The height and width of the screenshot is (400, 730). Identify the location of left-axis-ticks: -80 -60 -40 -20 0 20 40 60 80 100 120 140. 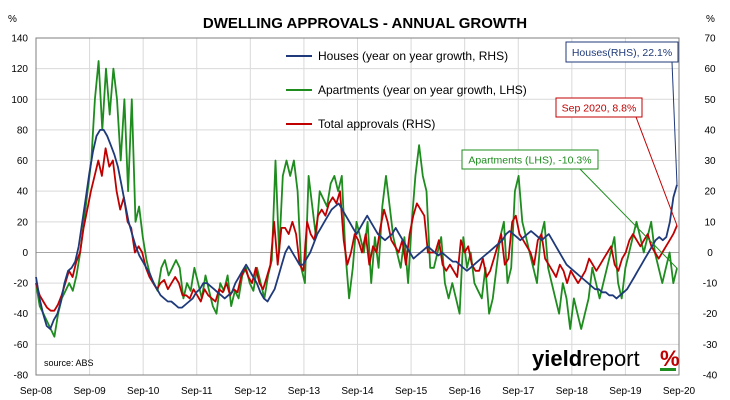
(19, 208).